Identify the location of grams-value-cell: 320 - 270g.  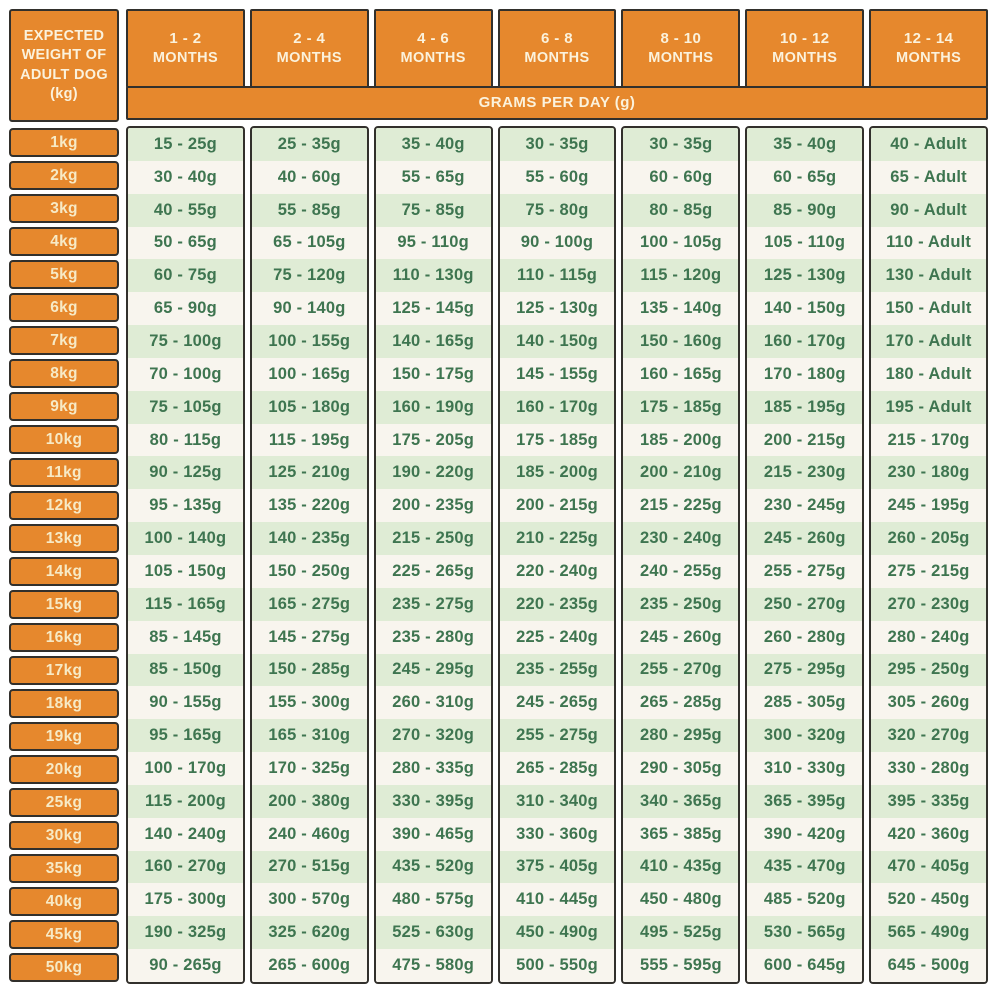
(929, 736).